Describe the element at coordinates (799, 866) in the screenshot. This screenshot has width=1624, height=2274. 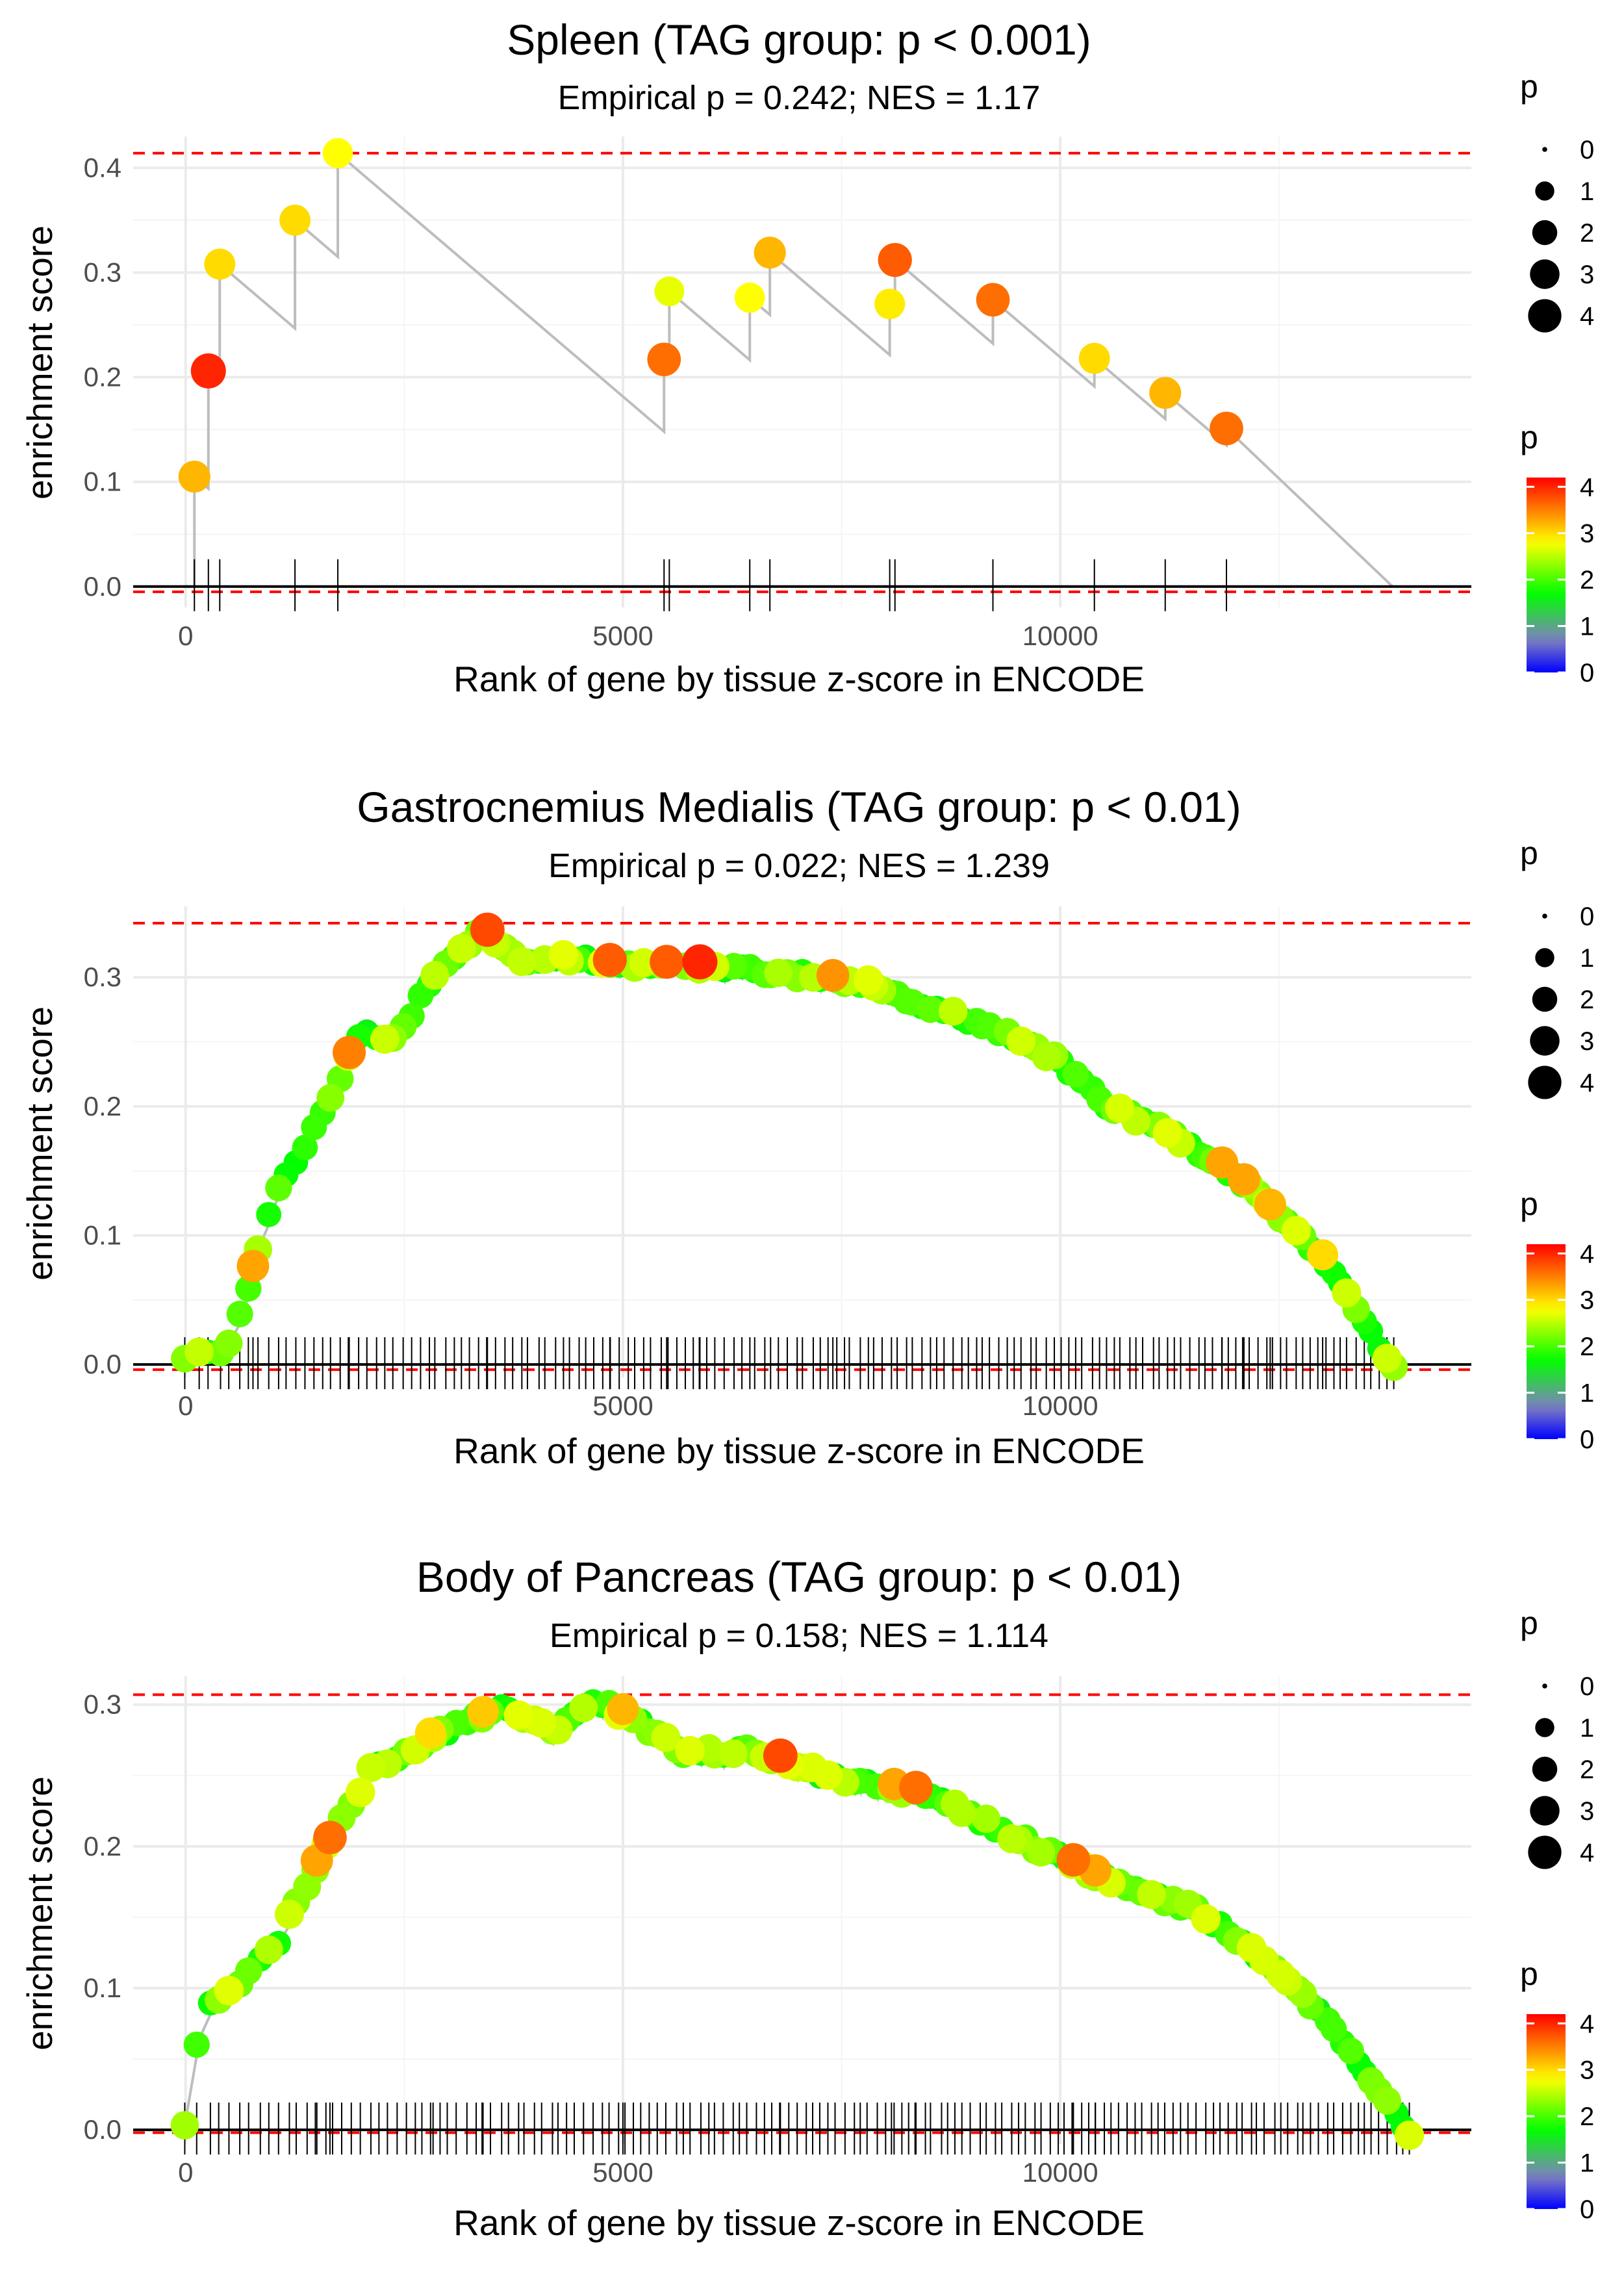
I see `chart-subtitle: Empirical p = 0.022; NES = 1.239` at that location.